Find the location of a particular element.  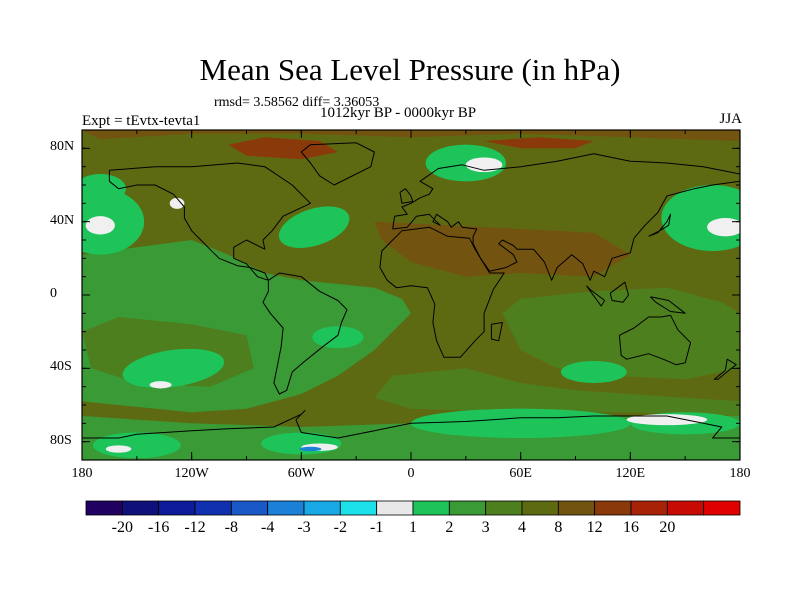

lat-label: 0 is located at coordinates (53, 293).